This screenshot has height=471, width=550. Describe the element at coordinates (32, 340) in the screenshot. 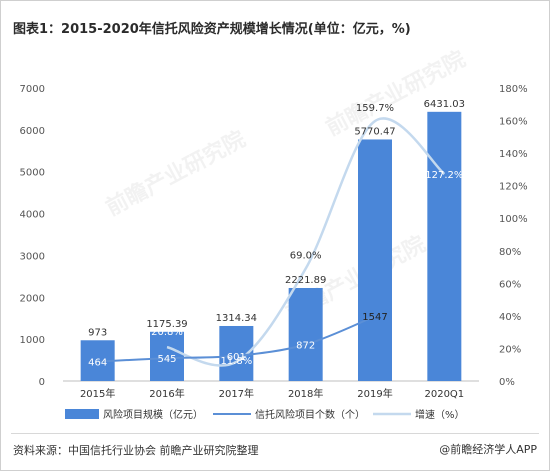

I see `y-left-tick-label: 1000` at that location.